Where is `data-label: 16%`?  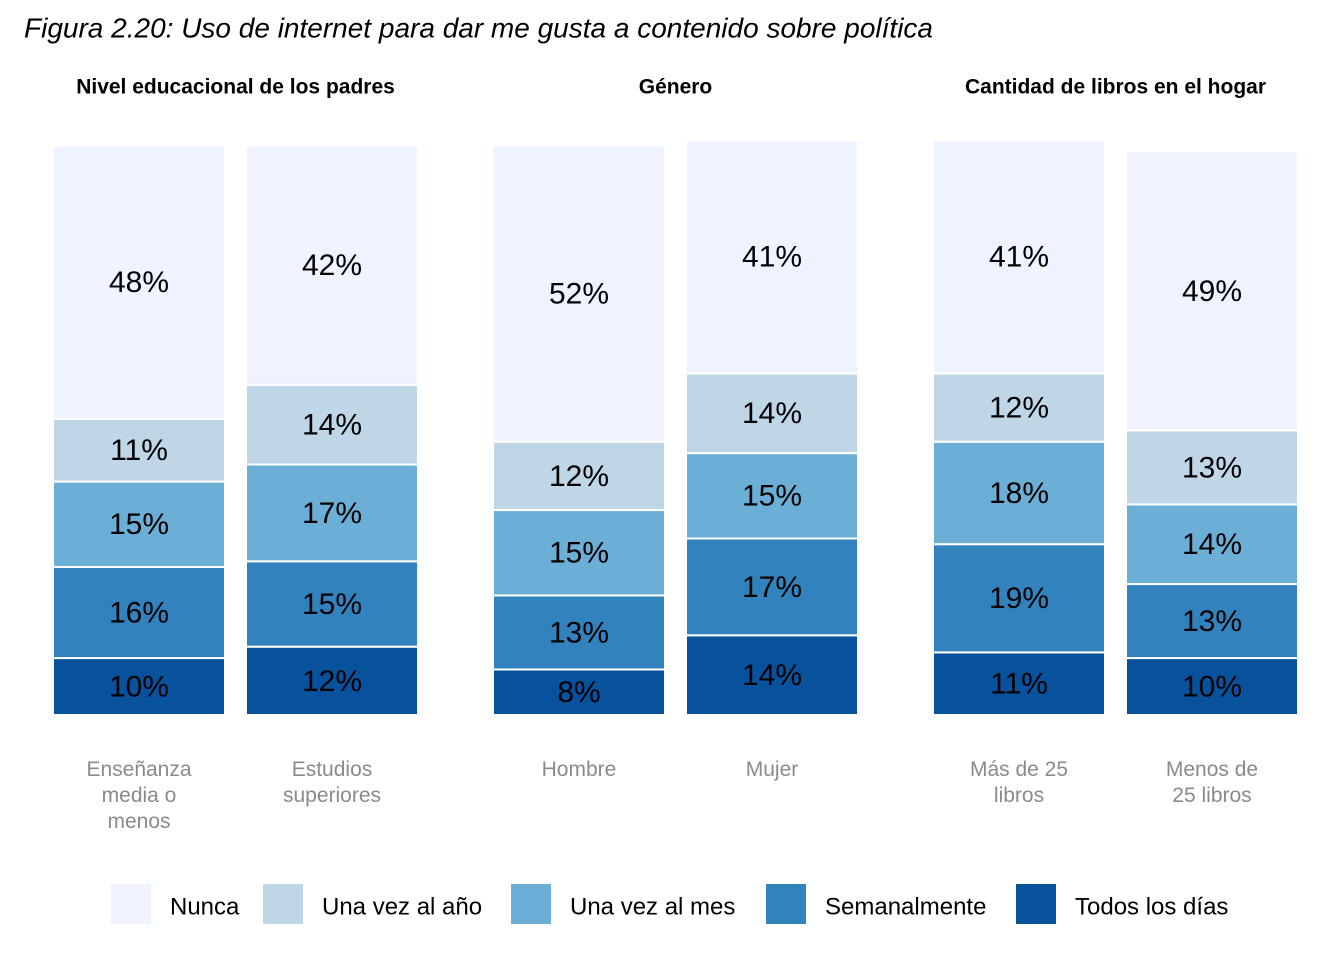
data-label: 16% is located at coordinates (139, 612).